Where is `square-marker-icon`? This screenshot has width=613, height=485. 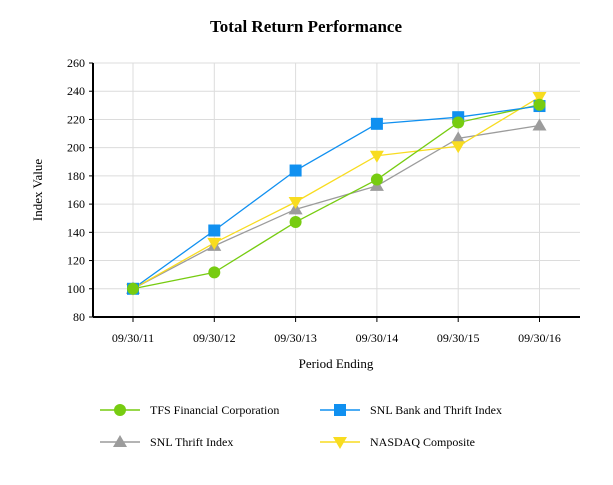 square-marker-icon is located at coordinates (340, 410).